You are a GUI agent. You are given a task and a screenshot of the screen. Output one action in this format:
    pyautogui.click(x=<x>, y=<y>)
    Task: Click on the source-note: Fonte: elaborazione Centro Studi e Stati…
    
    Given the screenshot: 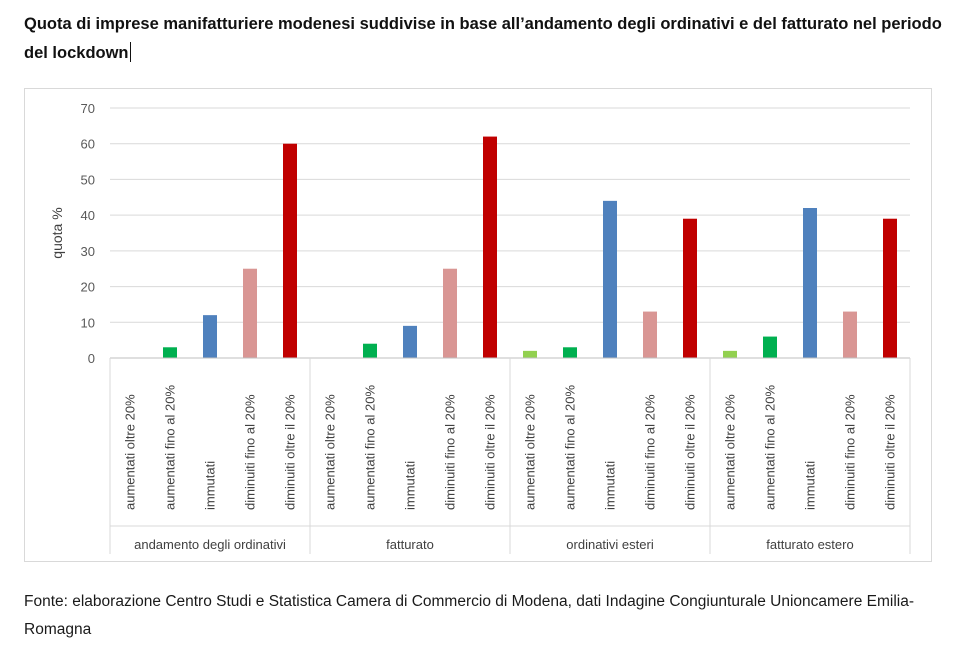 What is the action you would take?
    pyautogui.click(x=469, y=615)
    